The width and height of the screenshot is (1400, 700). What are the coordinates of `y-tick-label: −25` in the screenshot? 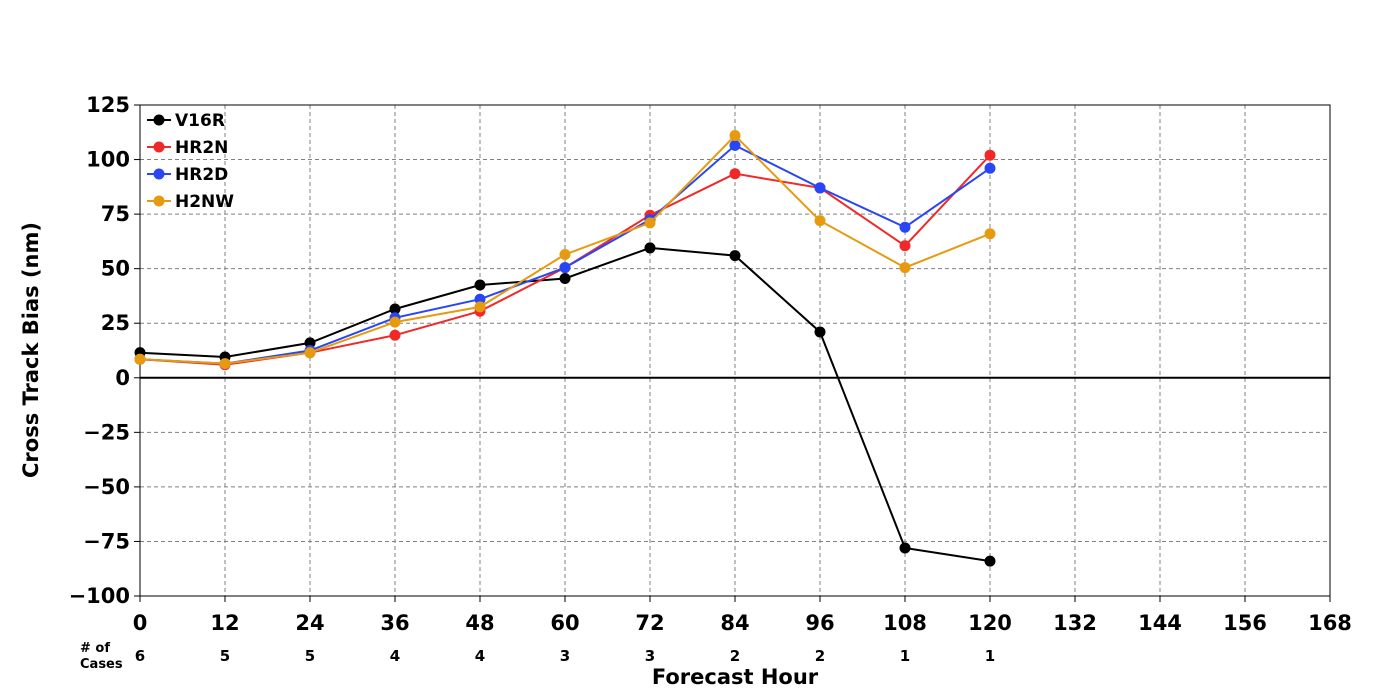 It's located at (106, 432).